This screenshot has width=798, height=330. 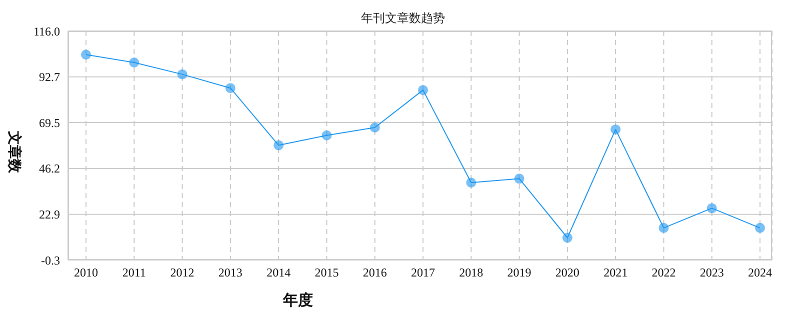 I want to click on x-tick-label: 2022, so click(x=664, y=273).